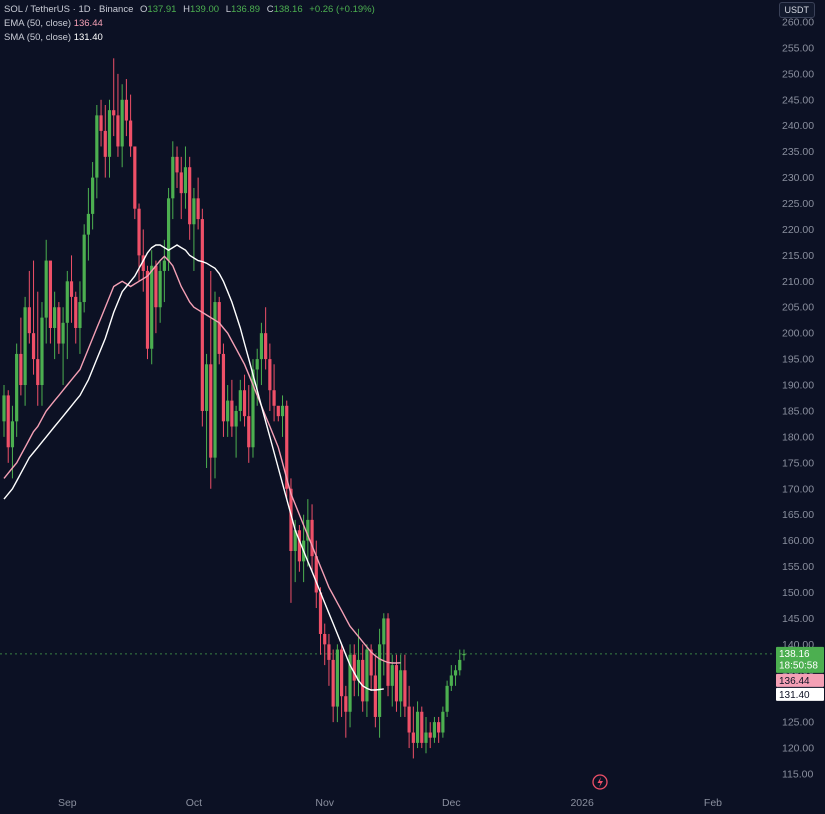  I want to click on time-tick-label: Nov, so click(324, 803).